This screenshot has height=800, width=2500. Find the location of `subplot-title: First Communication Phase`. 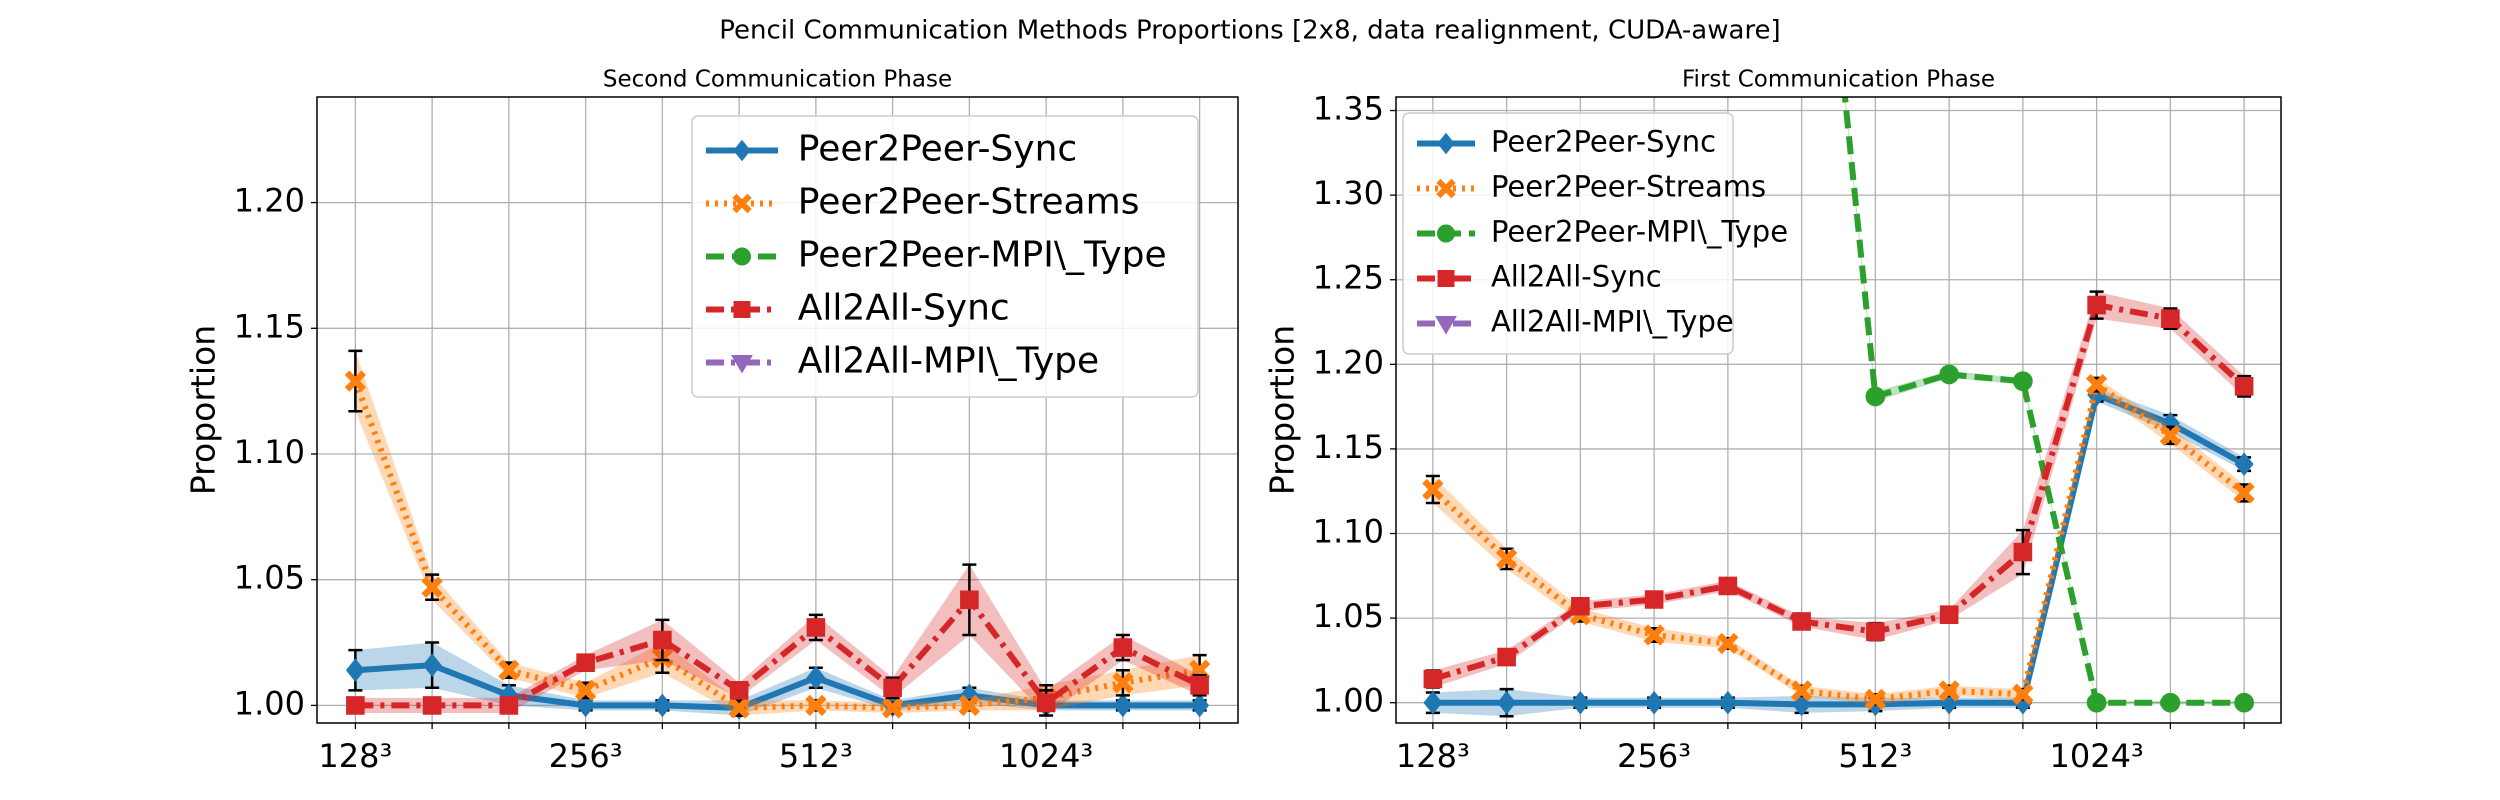

subplot-title: First Communication Phase is located at coordinates (1838, 80).